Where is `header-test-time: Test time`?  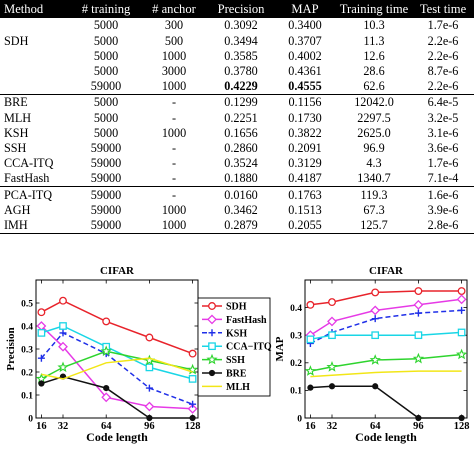 header-test-time: Test time is located at coordinates (443, 9).